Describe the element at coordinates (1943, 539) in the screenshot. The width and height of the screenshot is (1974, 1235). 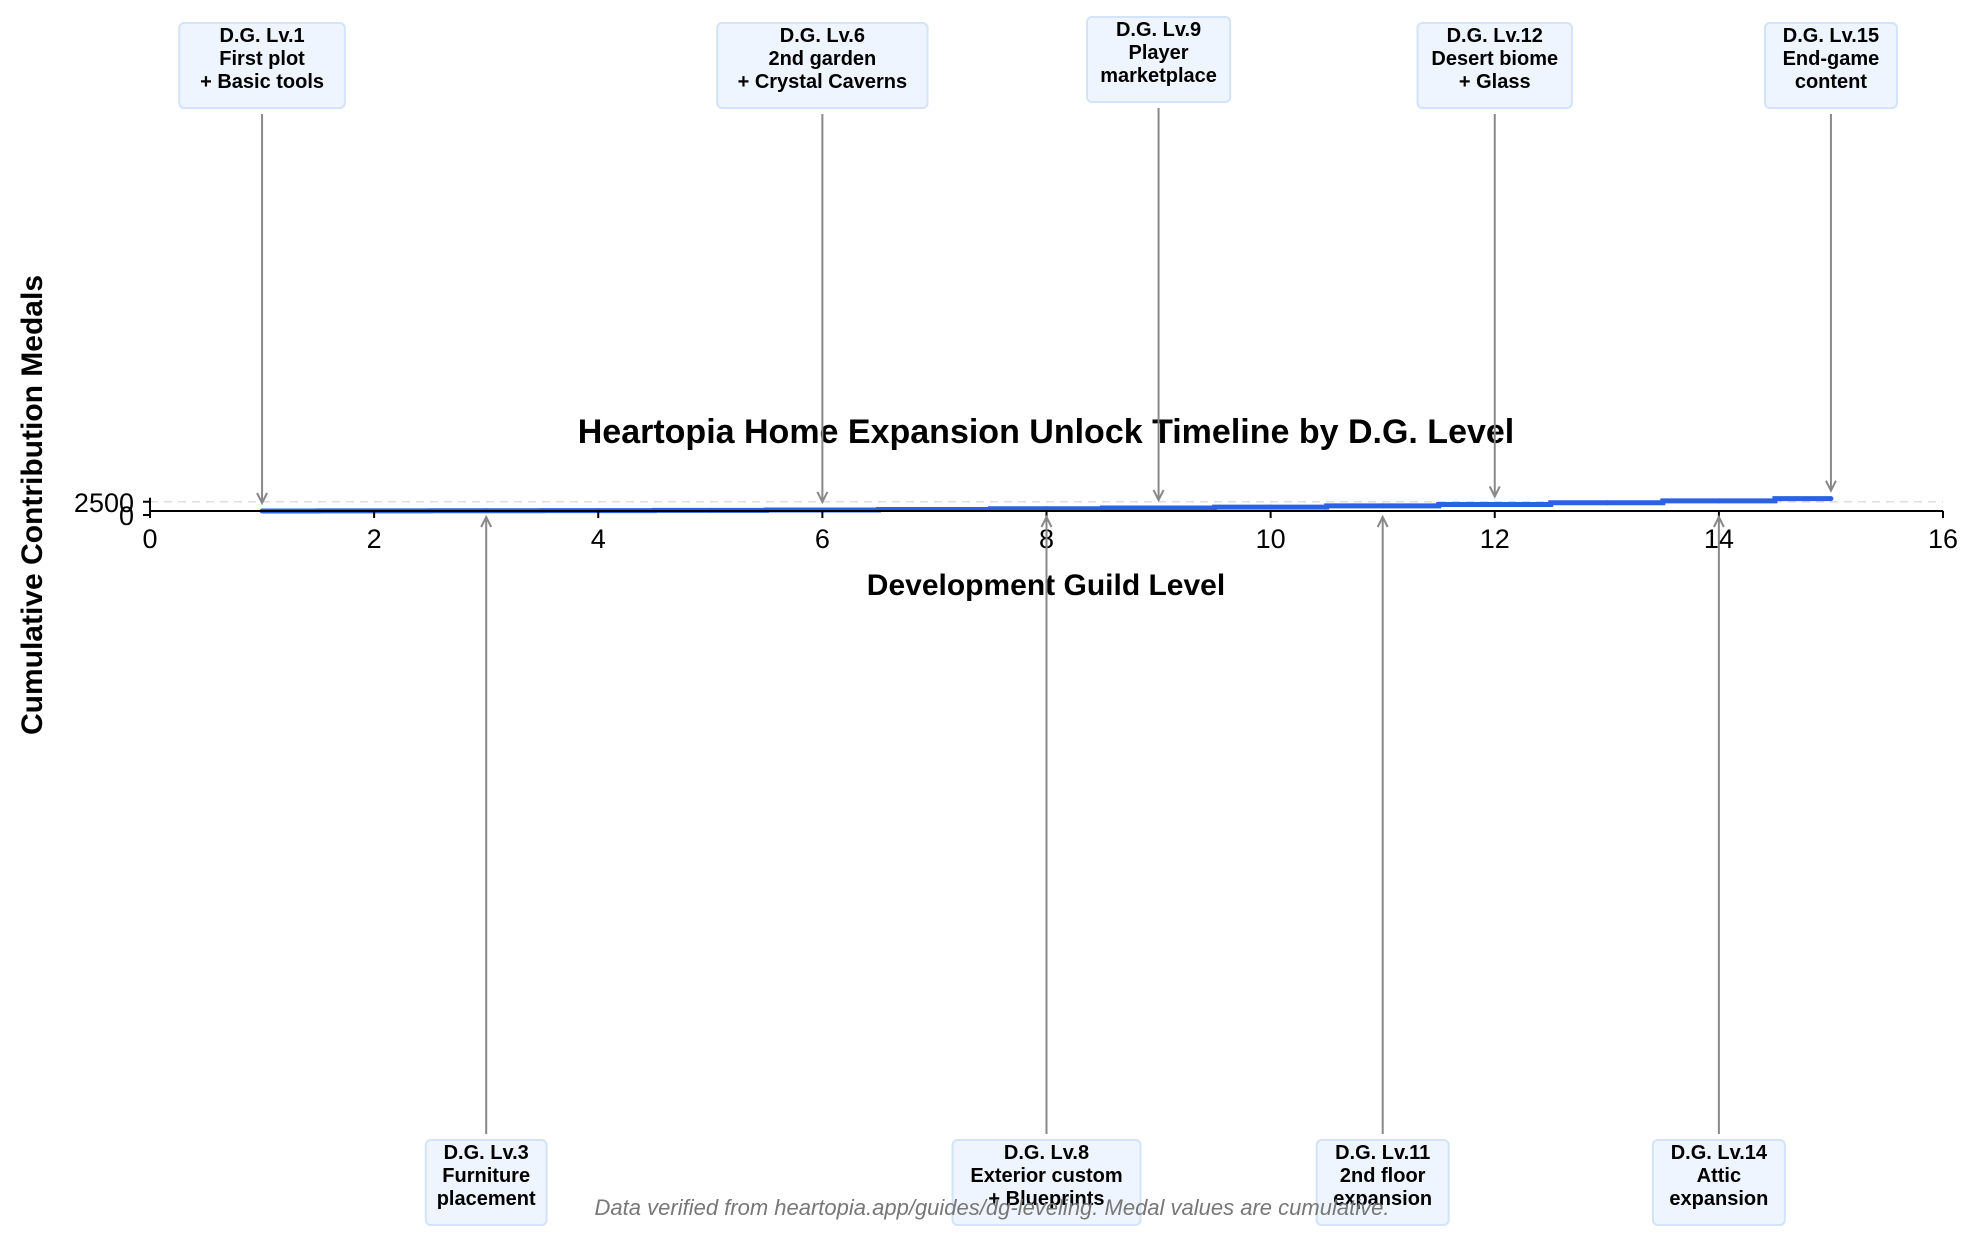
I see `x-tick-label: 16` at that location.